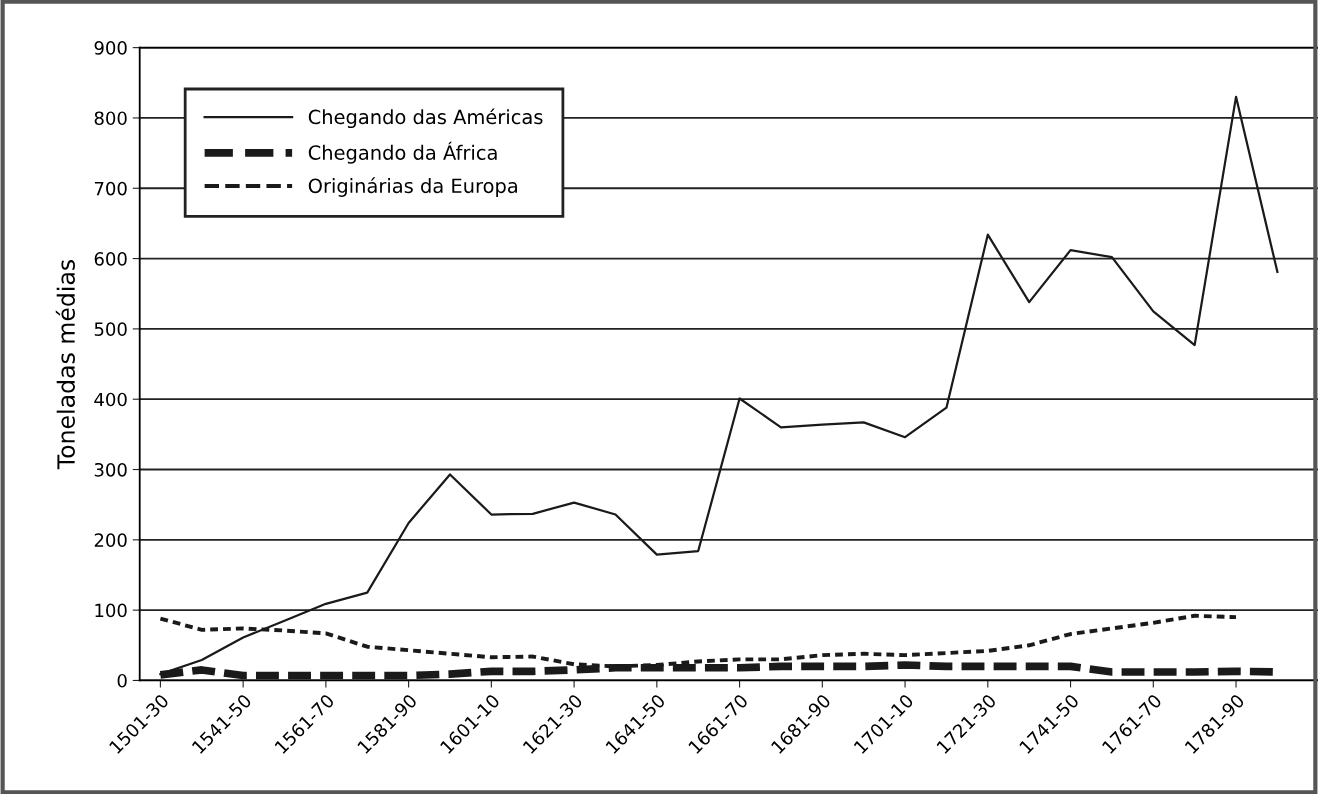 Image resolution: width=1318 pixels, height=794 pixels. What do you see at coordinates (425, 118) in the screenshot?
I see `legend-label: Chegando das Américas` at bounding box center [425, 118].